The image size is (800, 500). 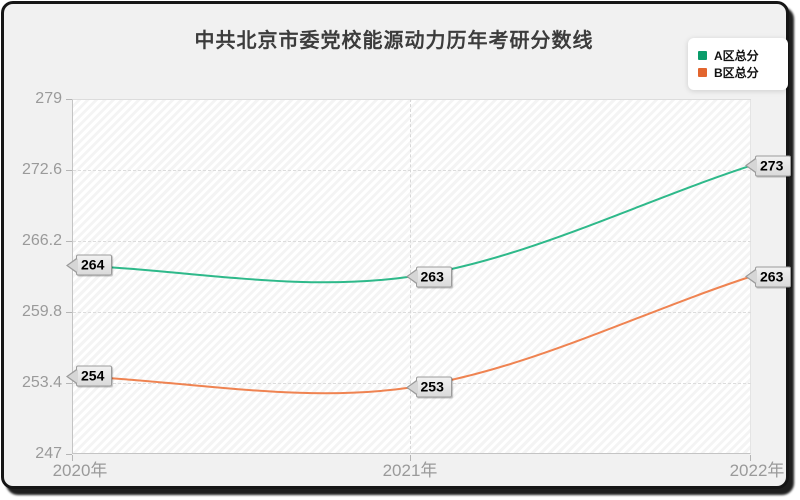 I want to click on legend: A区总分 B区总分, so click(x=738, y=64).